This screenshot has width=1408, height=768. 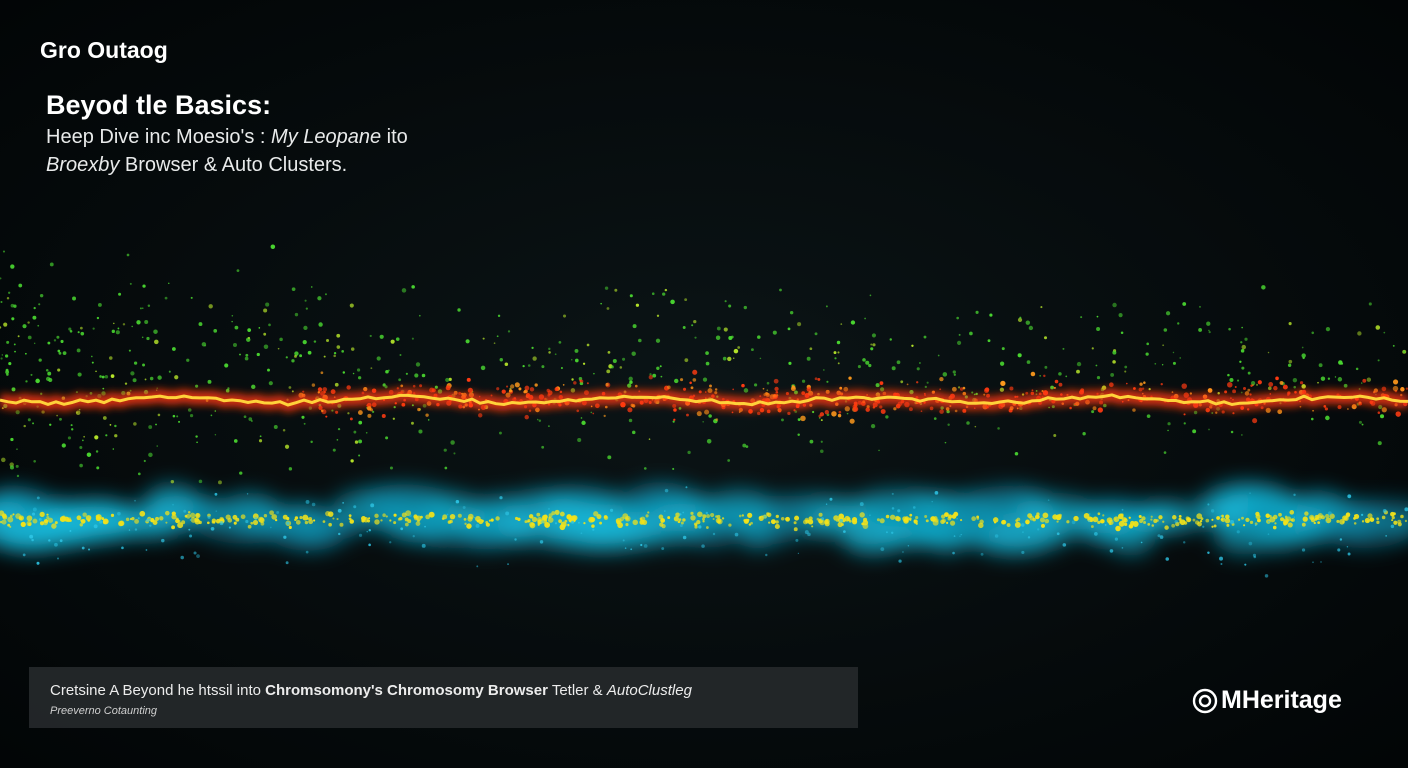 What do you see at coordinates (326, 137) in the screenshot?
I see `text: My Leopane` at bounding box center [326, 137].